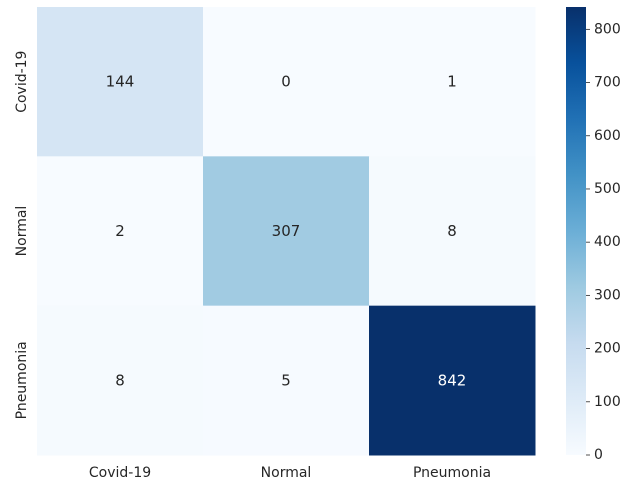 This screenshot has width=624, height=486. What do you see at coordinates (452, 473) in the screenshot?
I see `x-tick-label-pneumonia: Pneumonia` at bounding box center [452, 473].